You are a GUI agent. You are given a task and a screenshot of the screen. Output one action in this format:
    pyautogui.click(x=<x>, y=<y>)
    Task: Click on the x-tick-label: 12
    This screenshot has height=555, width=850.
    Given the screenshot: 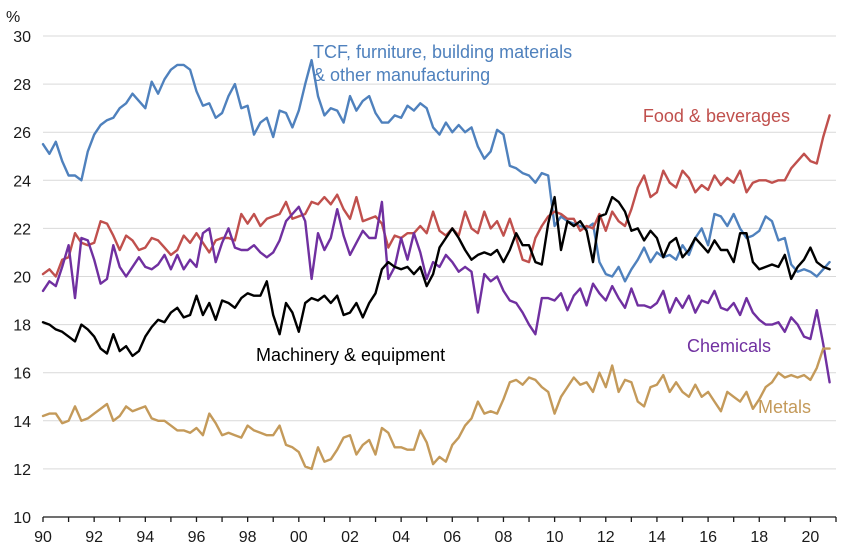 What is the action you would take?
    pyautogui.click(x=606, y=537)
    